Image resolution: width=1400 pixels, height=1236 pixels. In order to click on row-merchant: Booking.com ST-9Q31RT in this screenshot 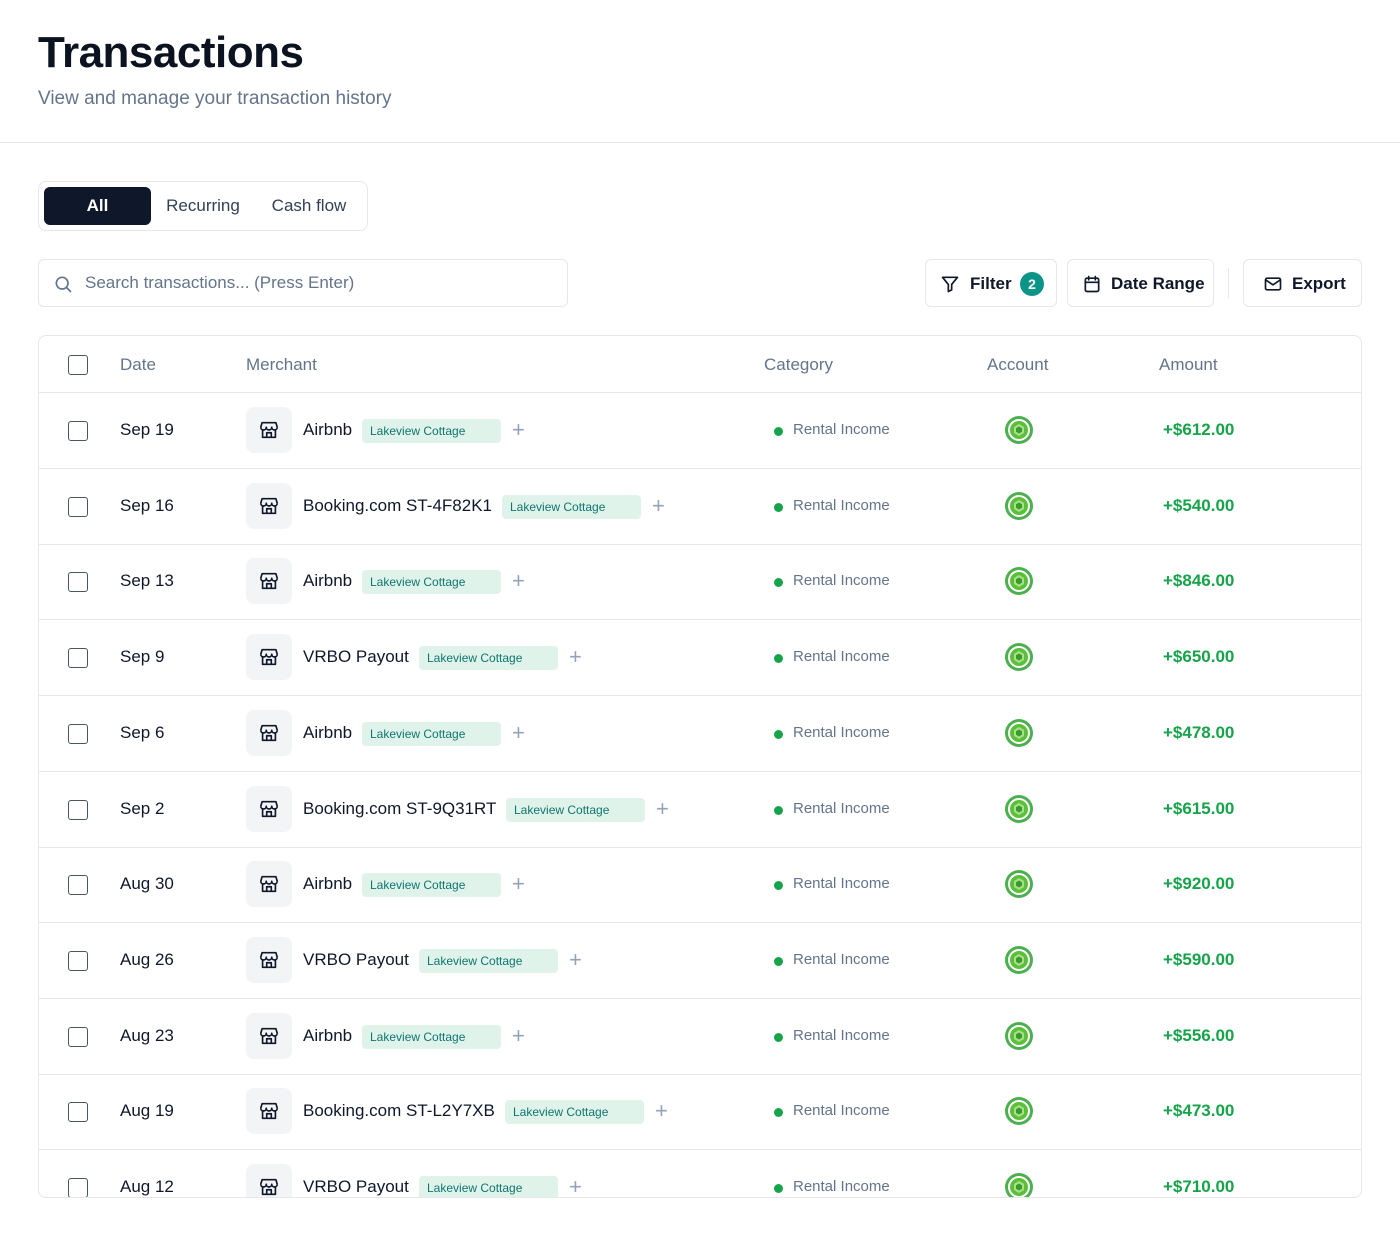, I will do `click(400, 808)`.